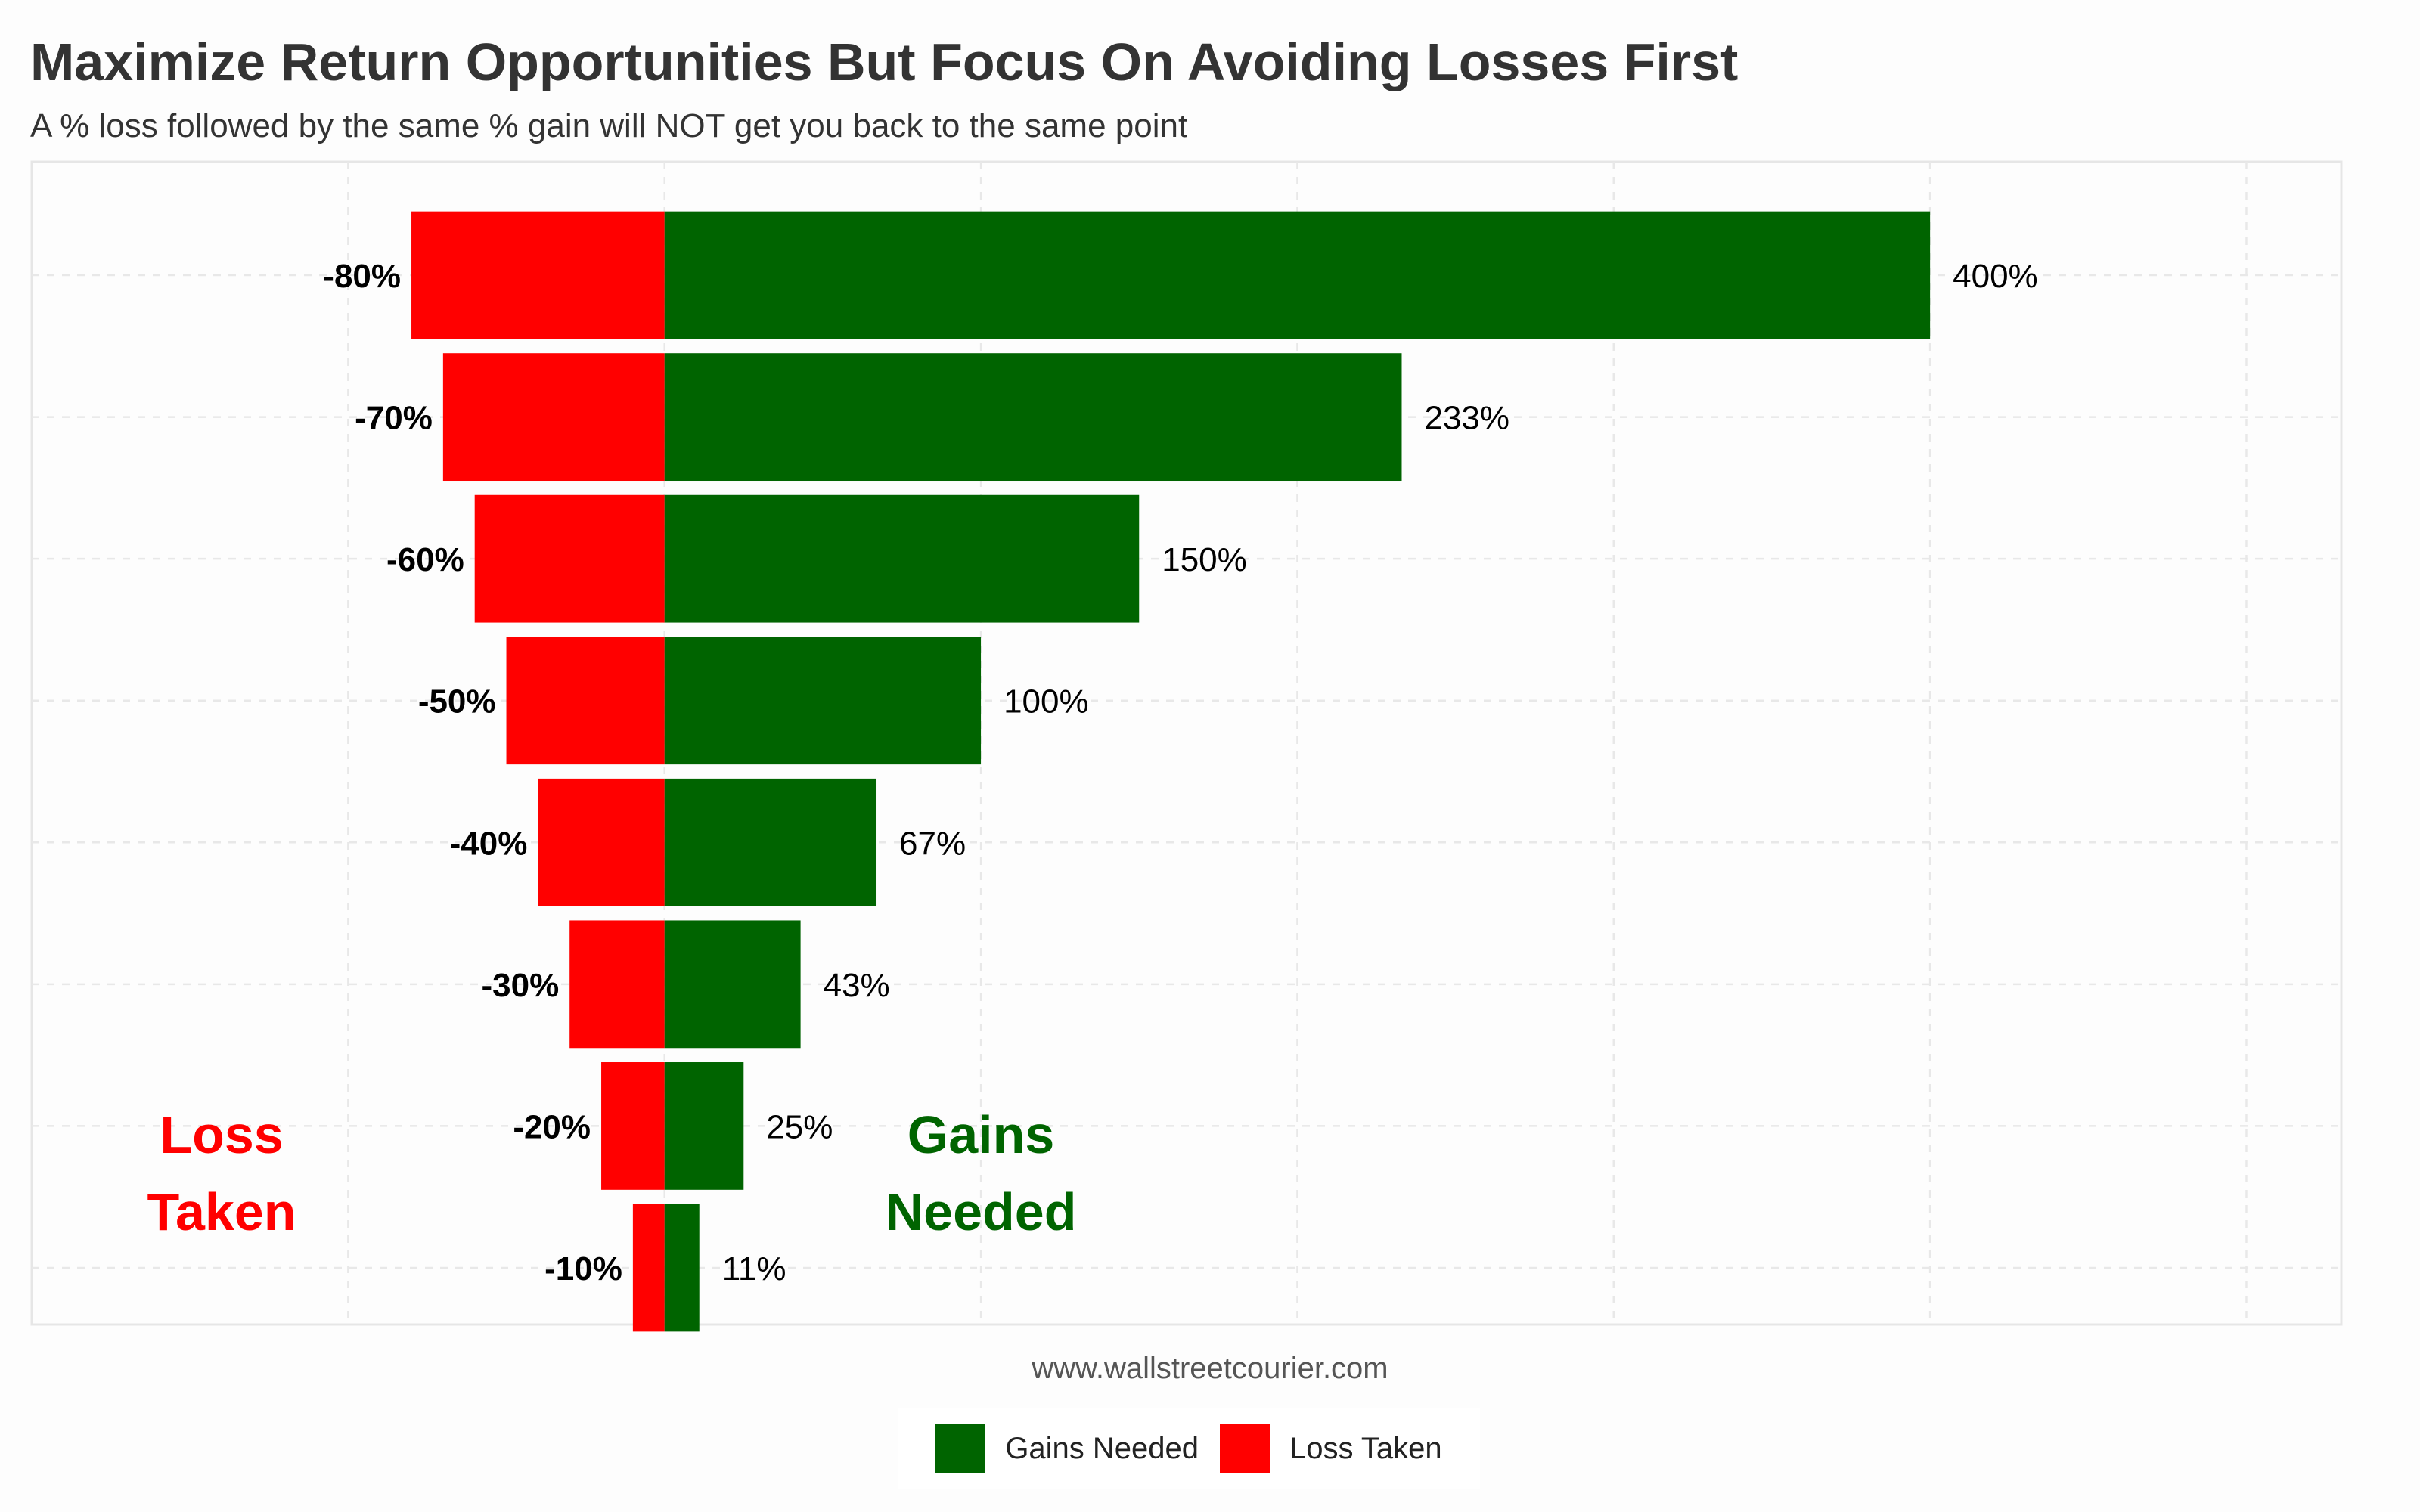  I want to click on gain-label: 43%, so click(857, 986).